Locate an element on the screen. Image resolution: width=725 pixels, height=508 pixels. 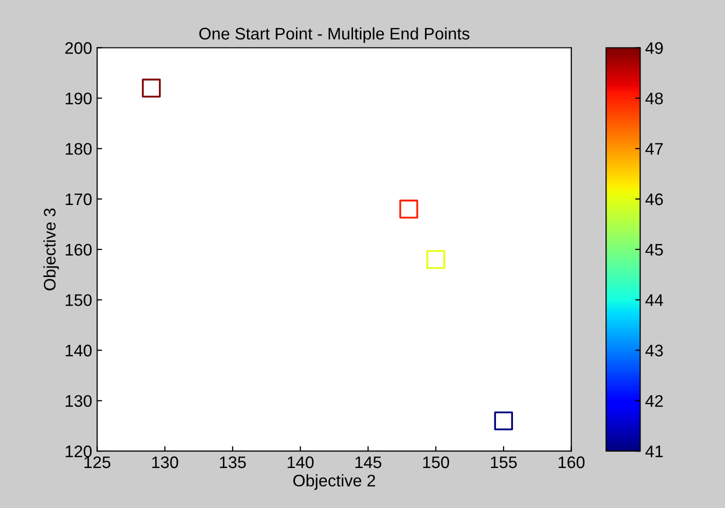
color-bar-label: 45 is located at coordinates (654, 250).